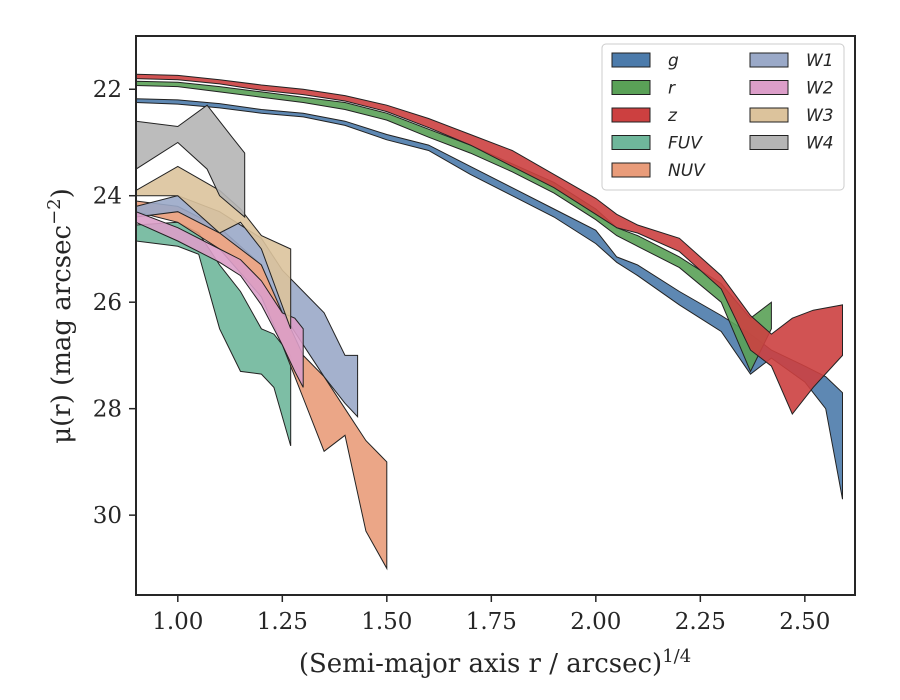 The width and height of the screenshot is (900, 700). I want to click on legend-swatch-z, so click(631, 115).